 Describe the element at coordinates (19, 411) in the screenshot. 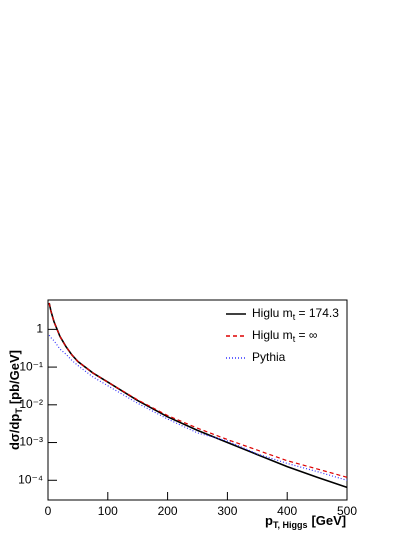

I see `y-axis-label-sub: T` at that location.